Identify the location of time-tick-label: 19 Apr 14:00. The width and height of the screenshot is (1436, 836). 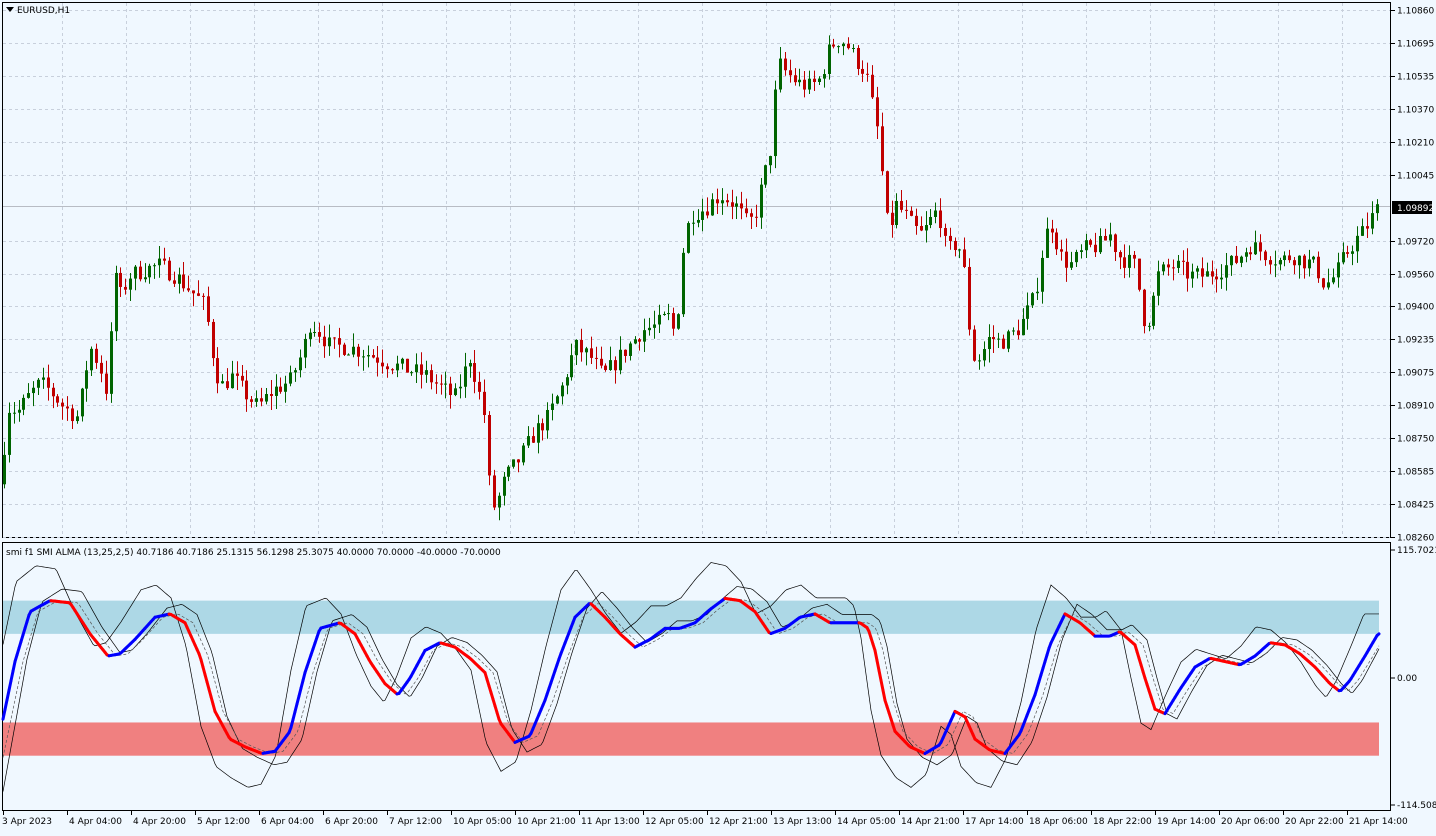
(1186, 822).